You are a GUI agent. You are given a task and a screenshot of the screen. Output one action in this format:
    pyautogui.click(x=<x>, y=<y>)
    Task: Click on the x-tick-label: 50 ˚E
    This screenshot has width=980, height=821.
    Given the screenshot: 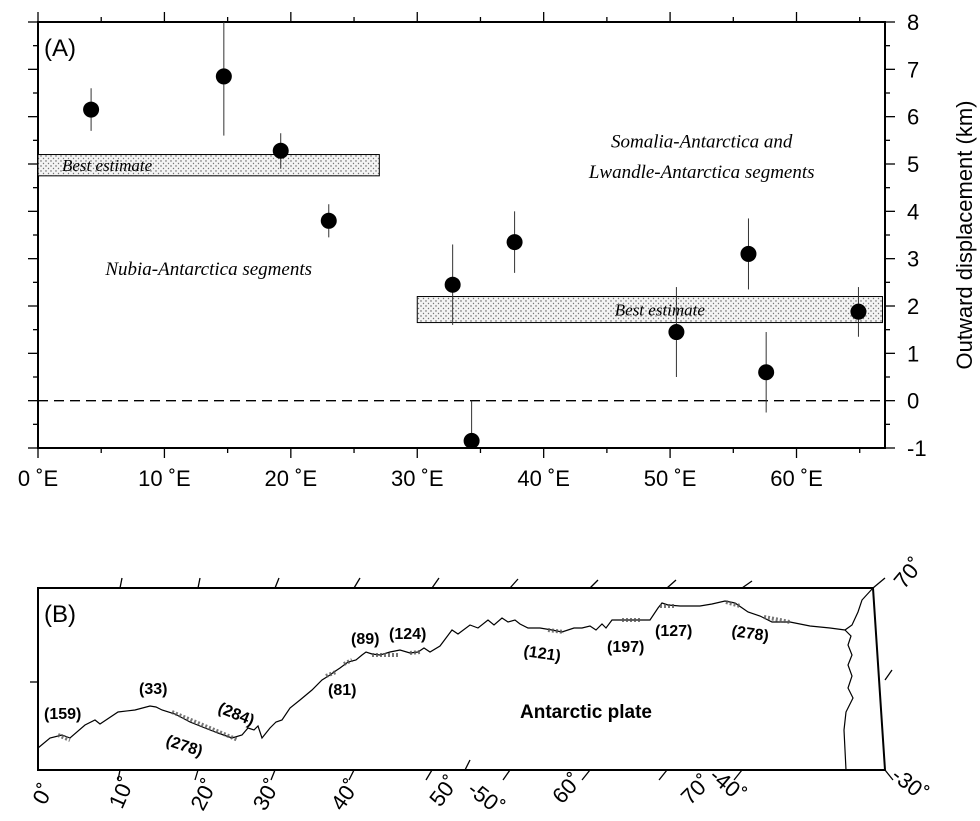 What is the action you would take?
    pyautogui.click(x=670, y=478)
    